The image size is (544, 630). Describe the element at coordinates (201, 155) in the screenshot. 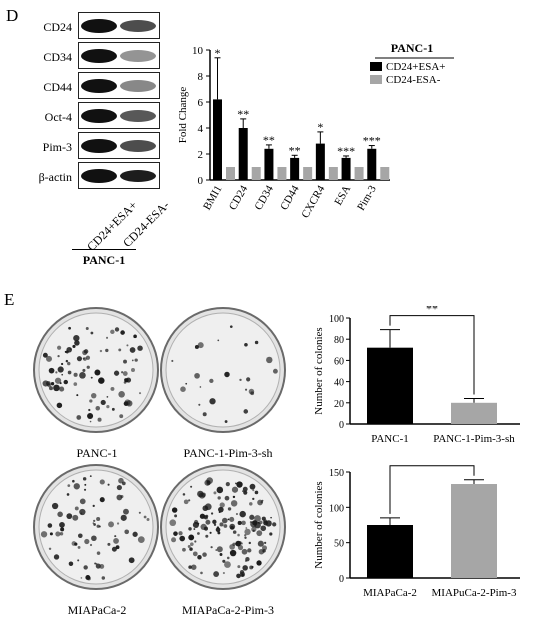

I see `y-tick-label: 2` at that location.